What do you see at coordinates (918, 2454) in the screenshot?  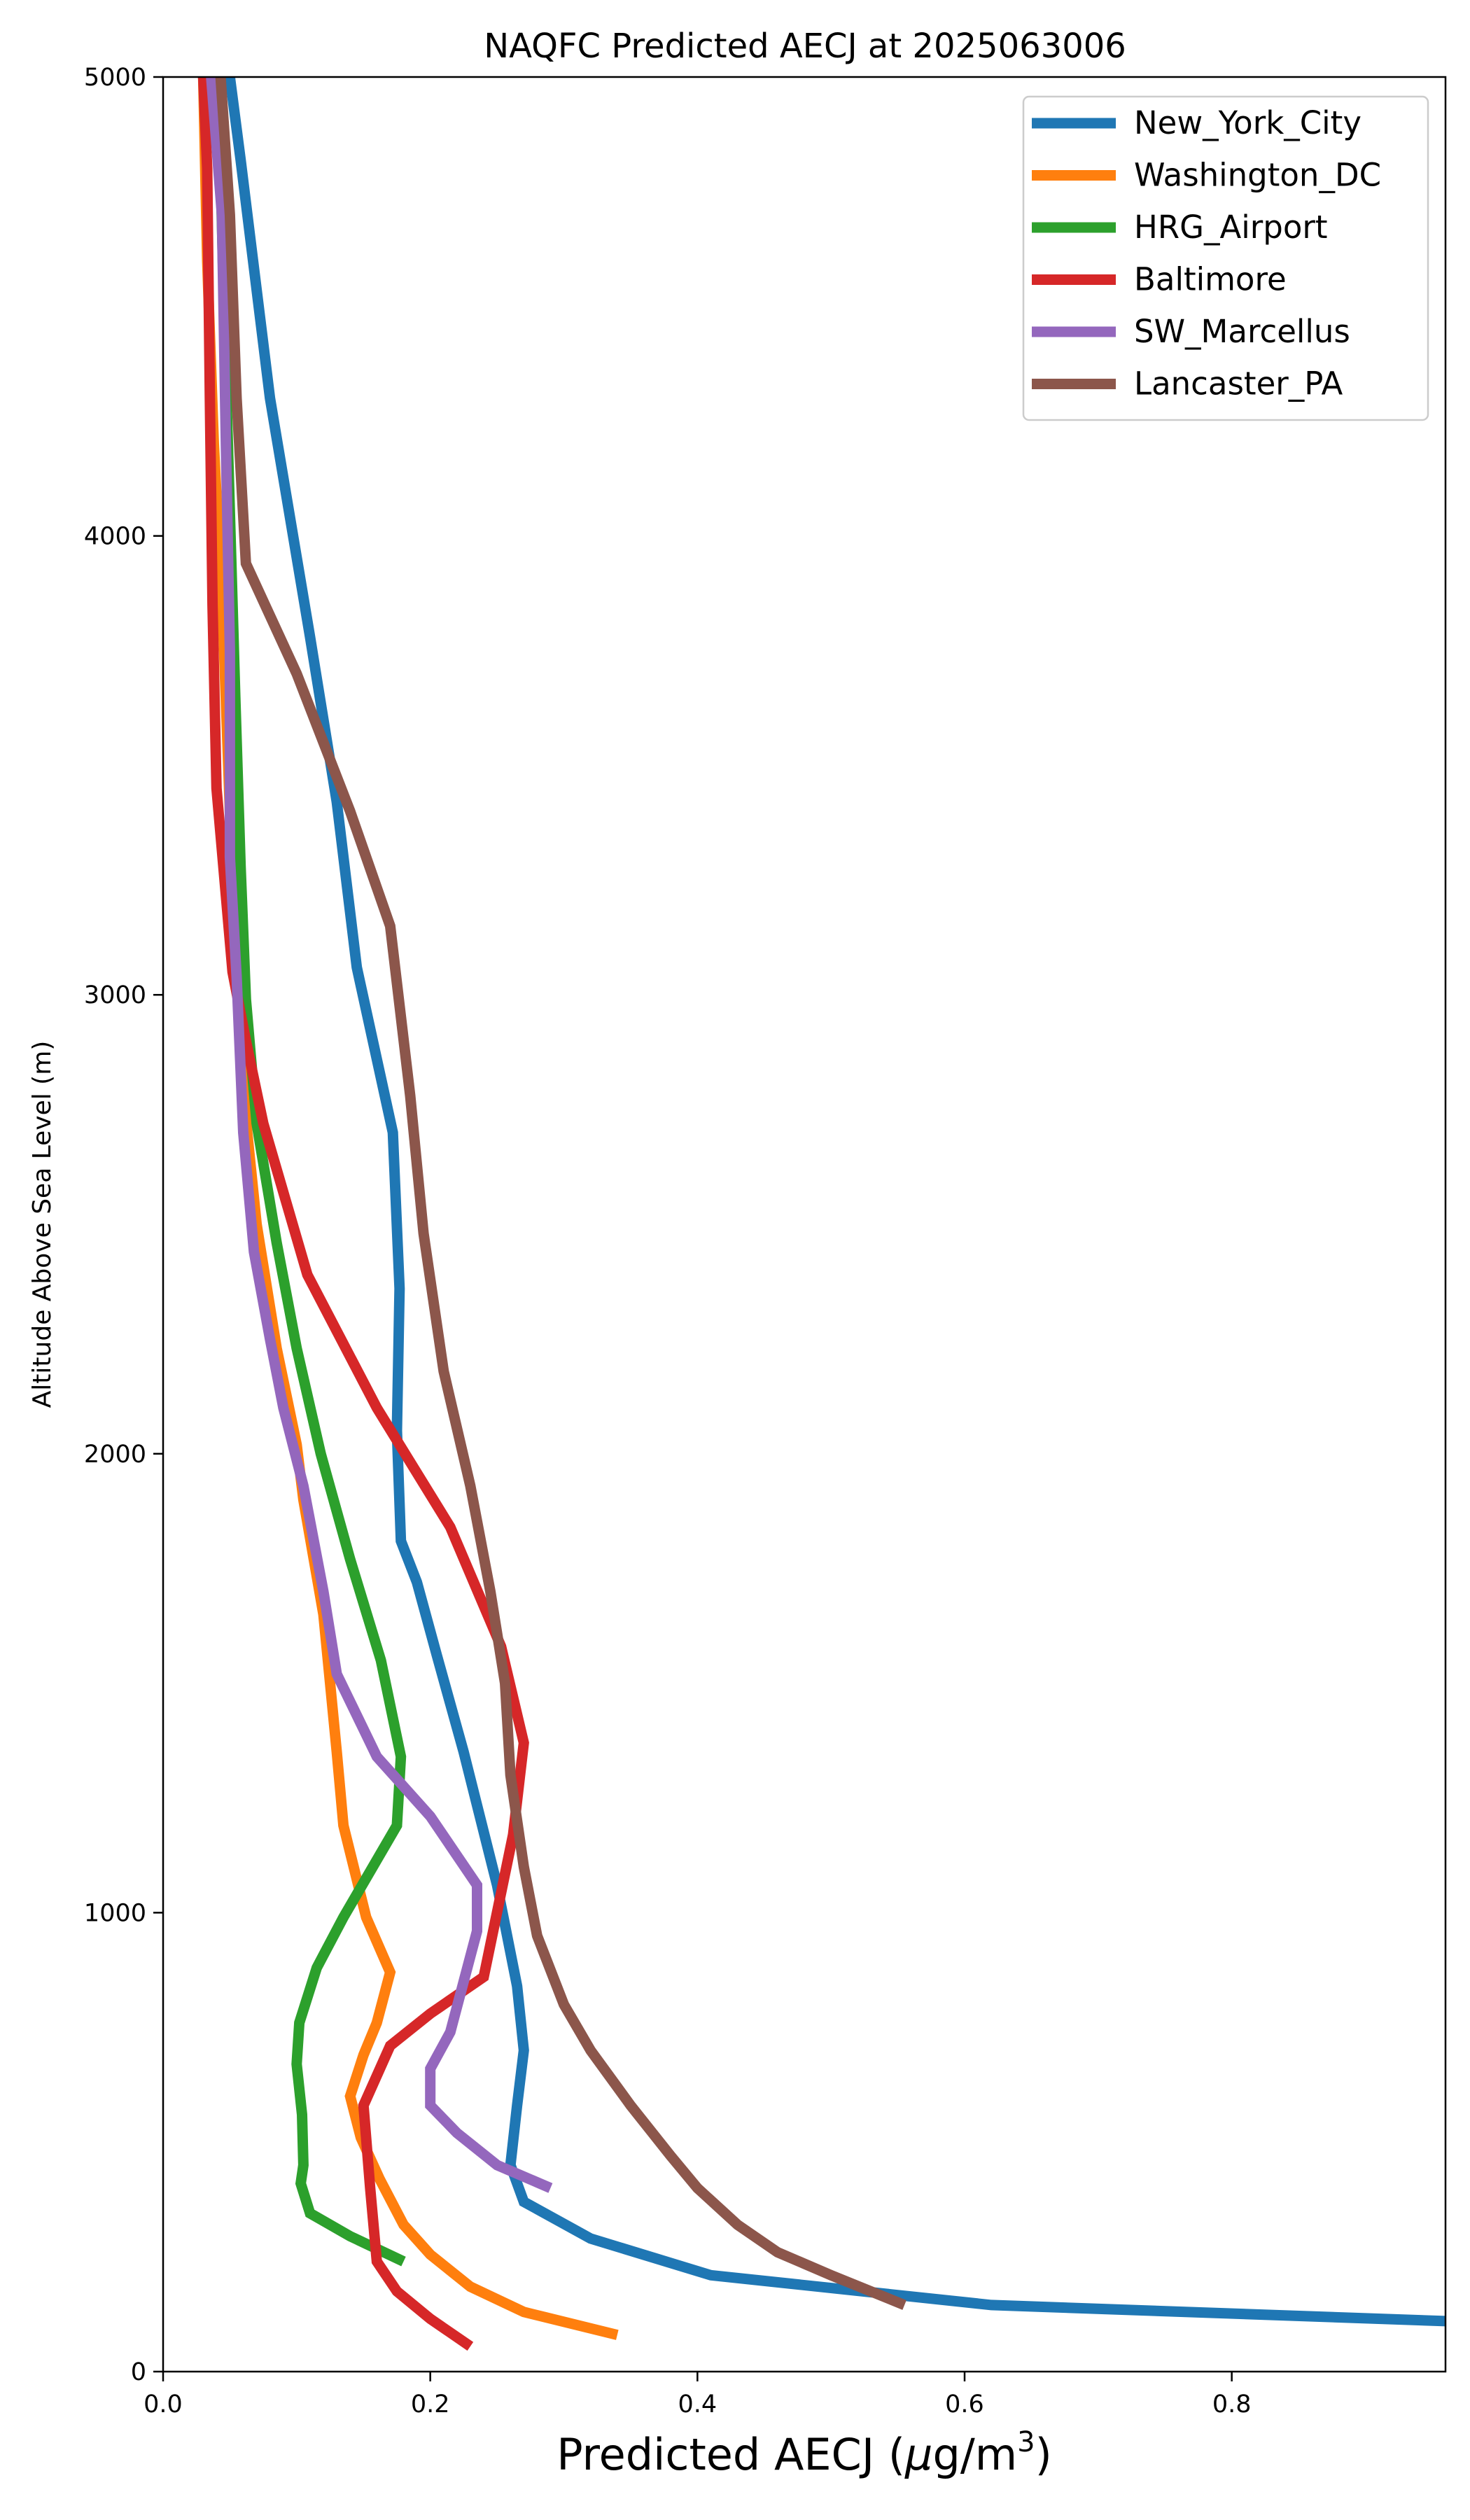 I see `x-axis-label-mu: μ` at bounding box center [918, 2454].